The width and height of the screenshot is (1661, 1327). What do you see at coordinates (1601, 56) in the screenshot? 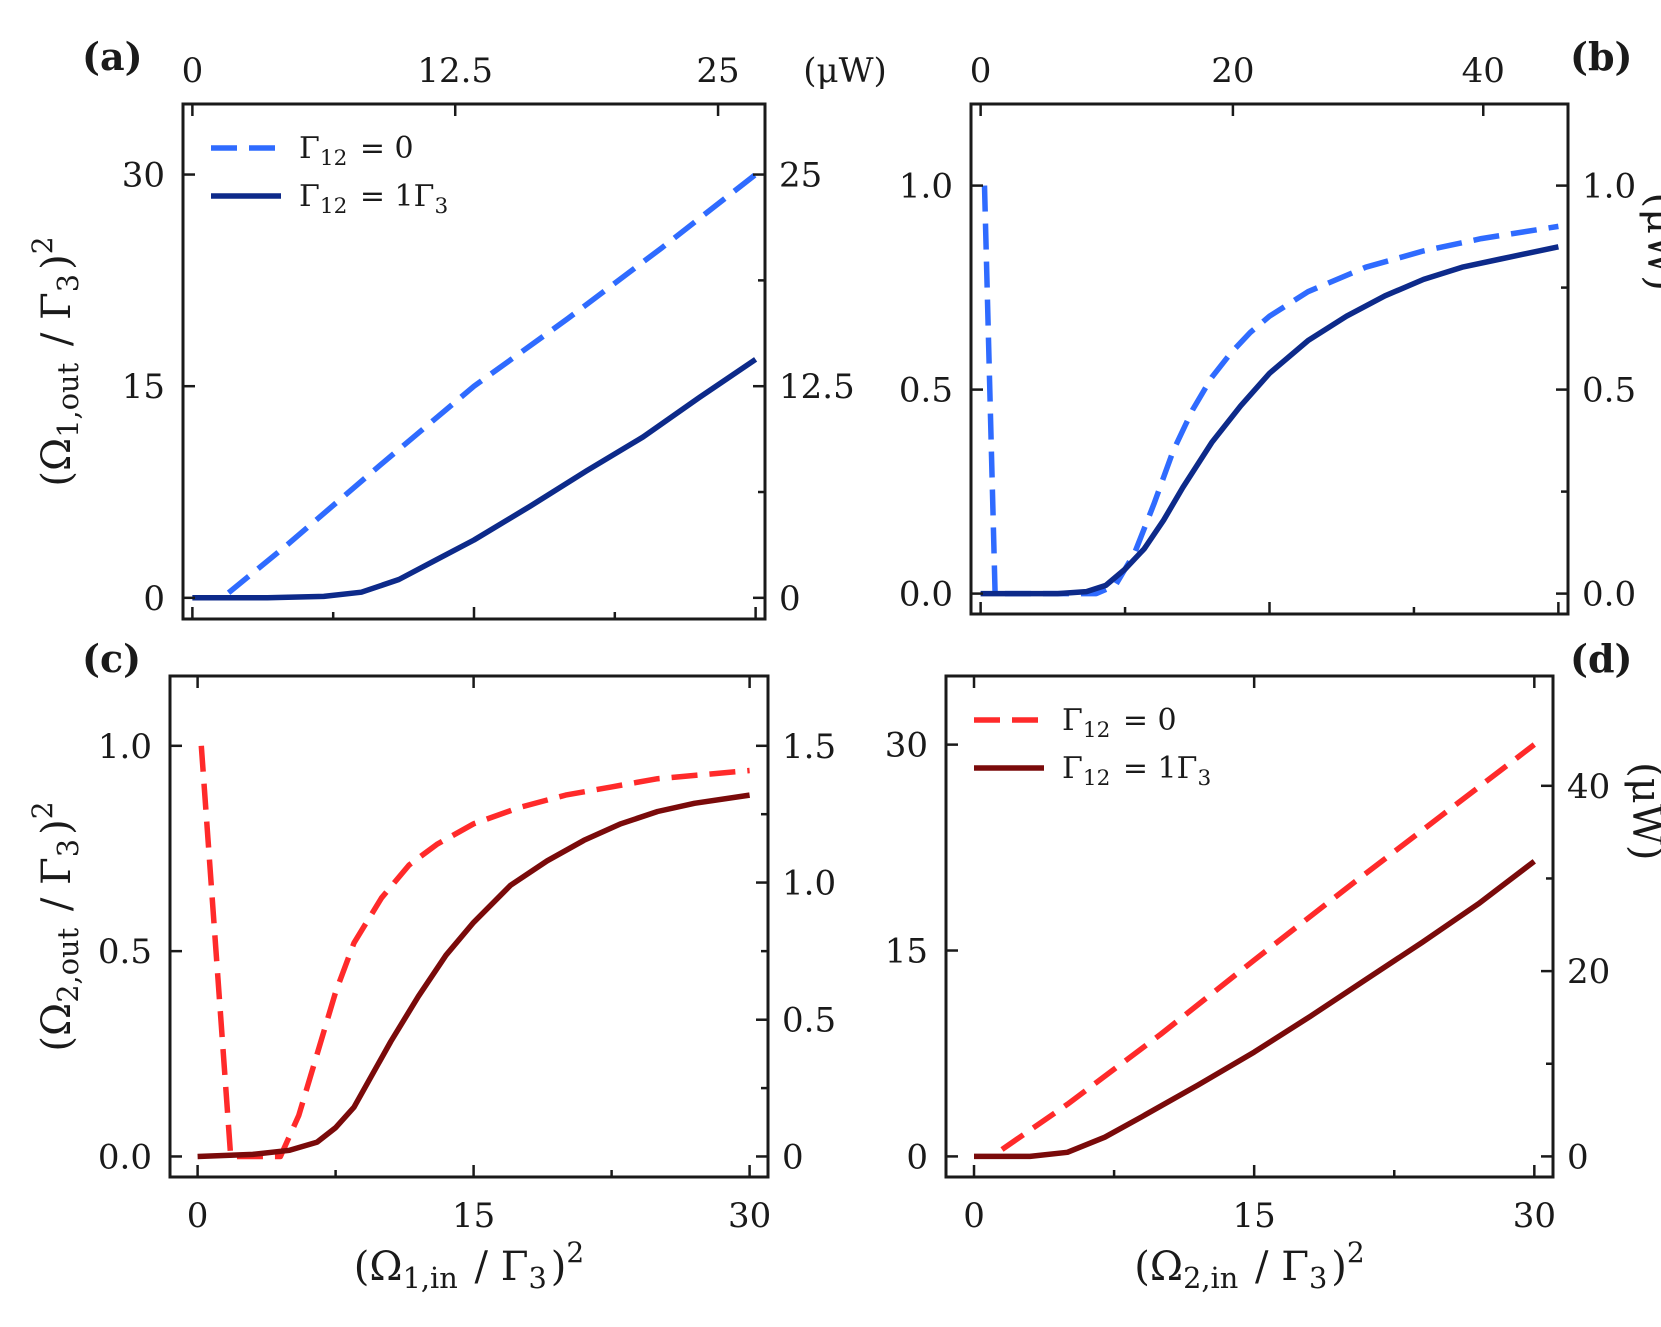
I see `panel-label: (b)` at bounding box center [1601, 56].